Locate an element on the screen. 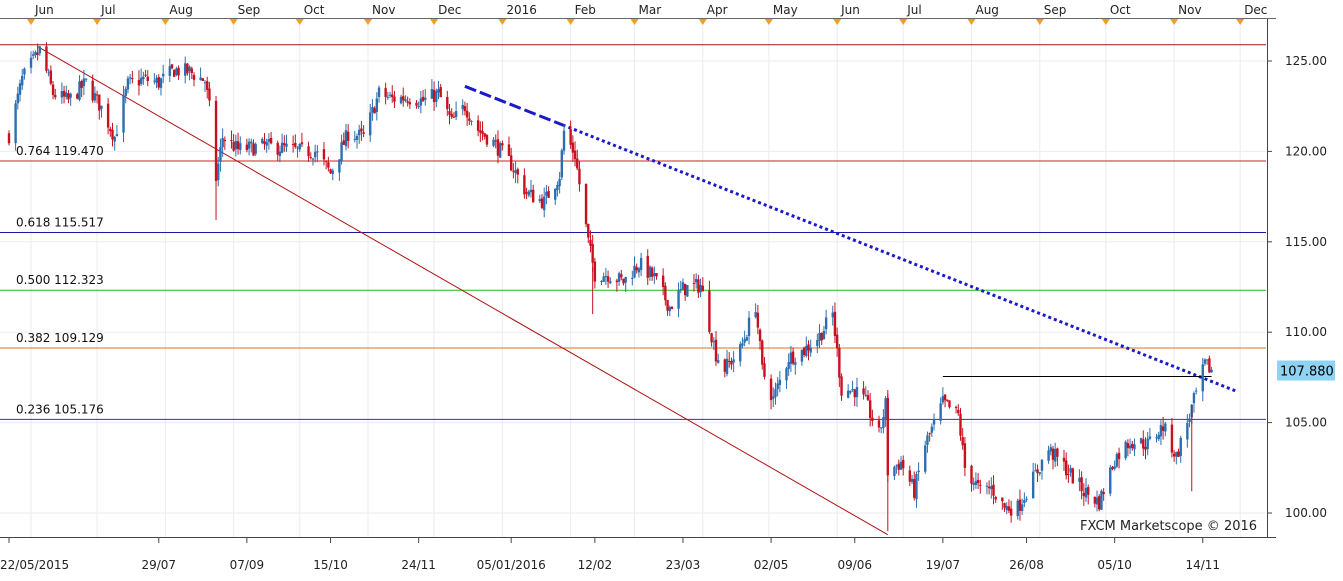 This screenshot has height=581, width=1343. x-tick-label: 22/05/2015 is located at coordinates (34, 565).